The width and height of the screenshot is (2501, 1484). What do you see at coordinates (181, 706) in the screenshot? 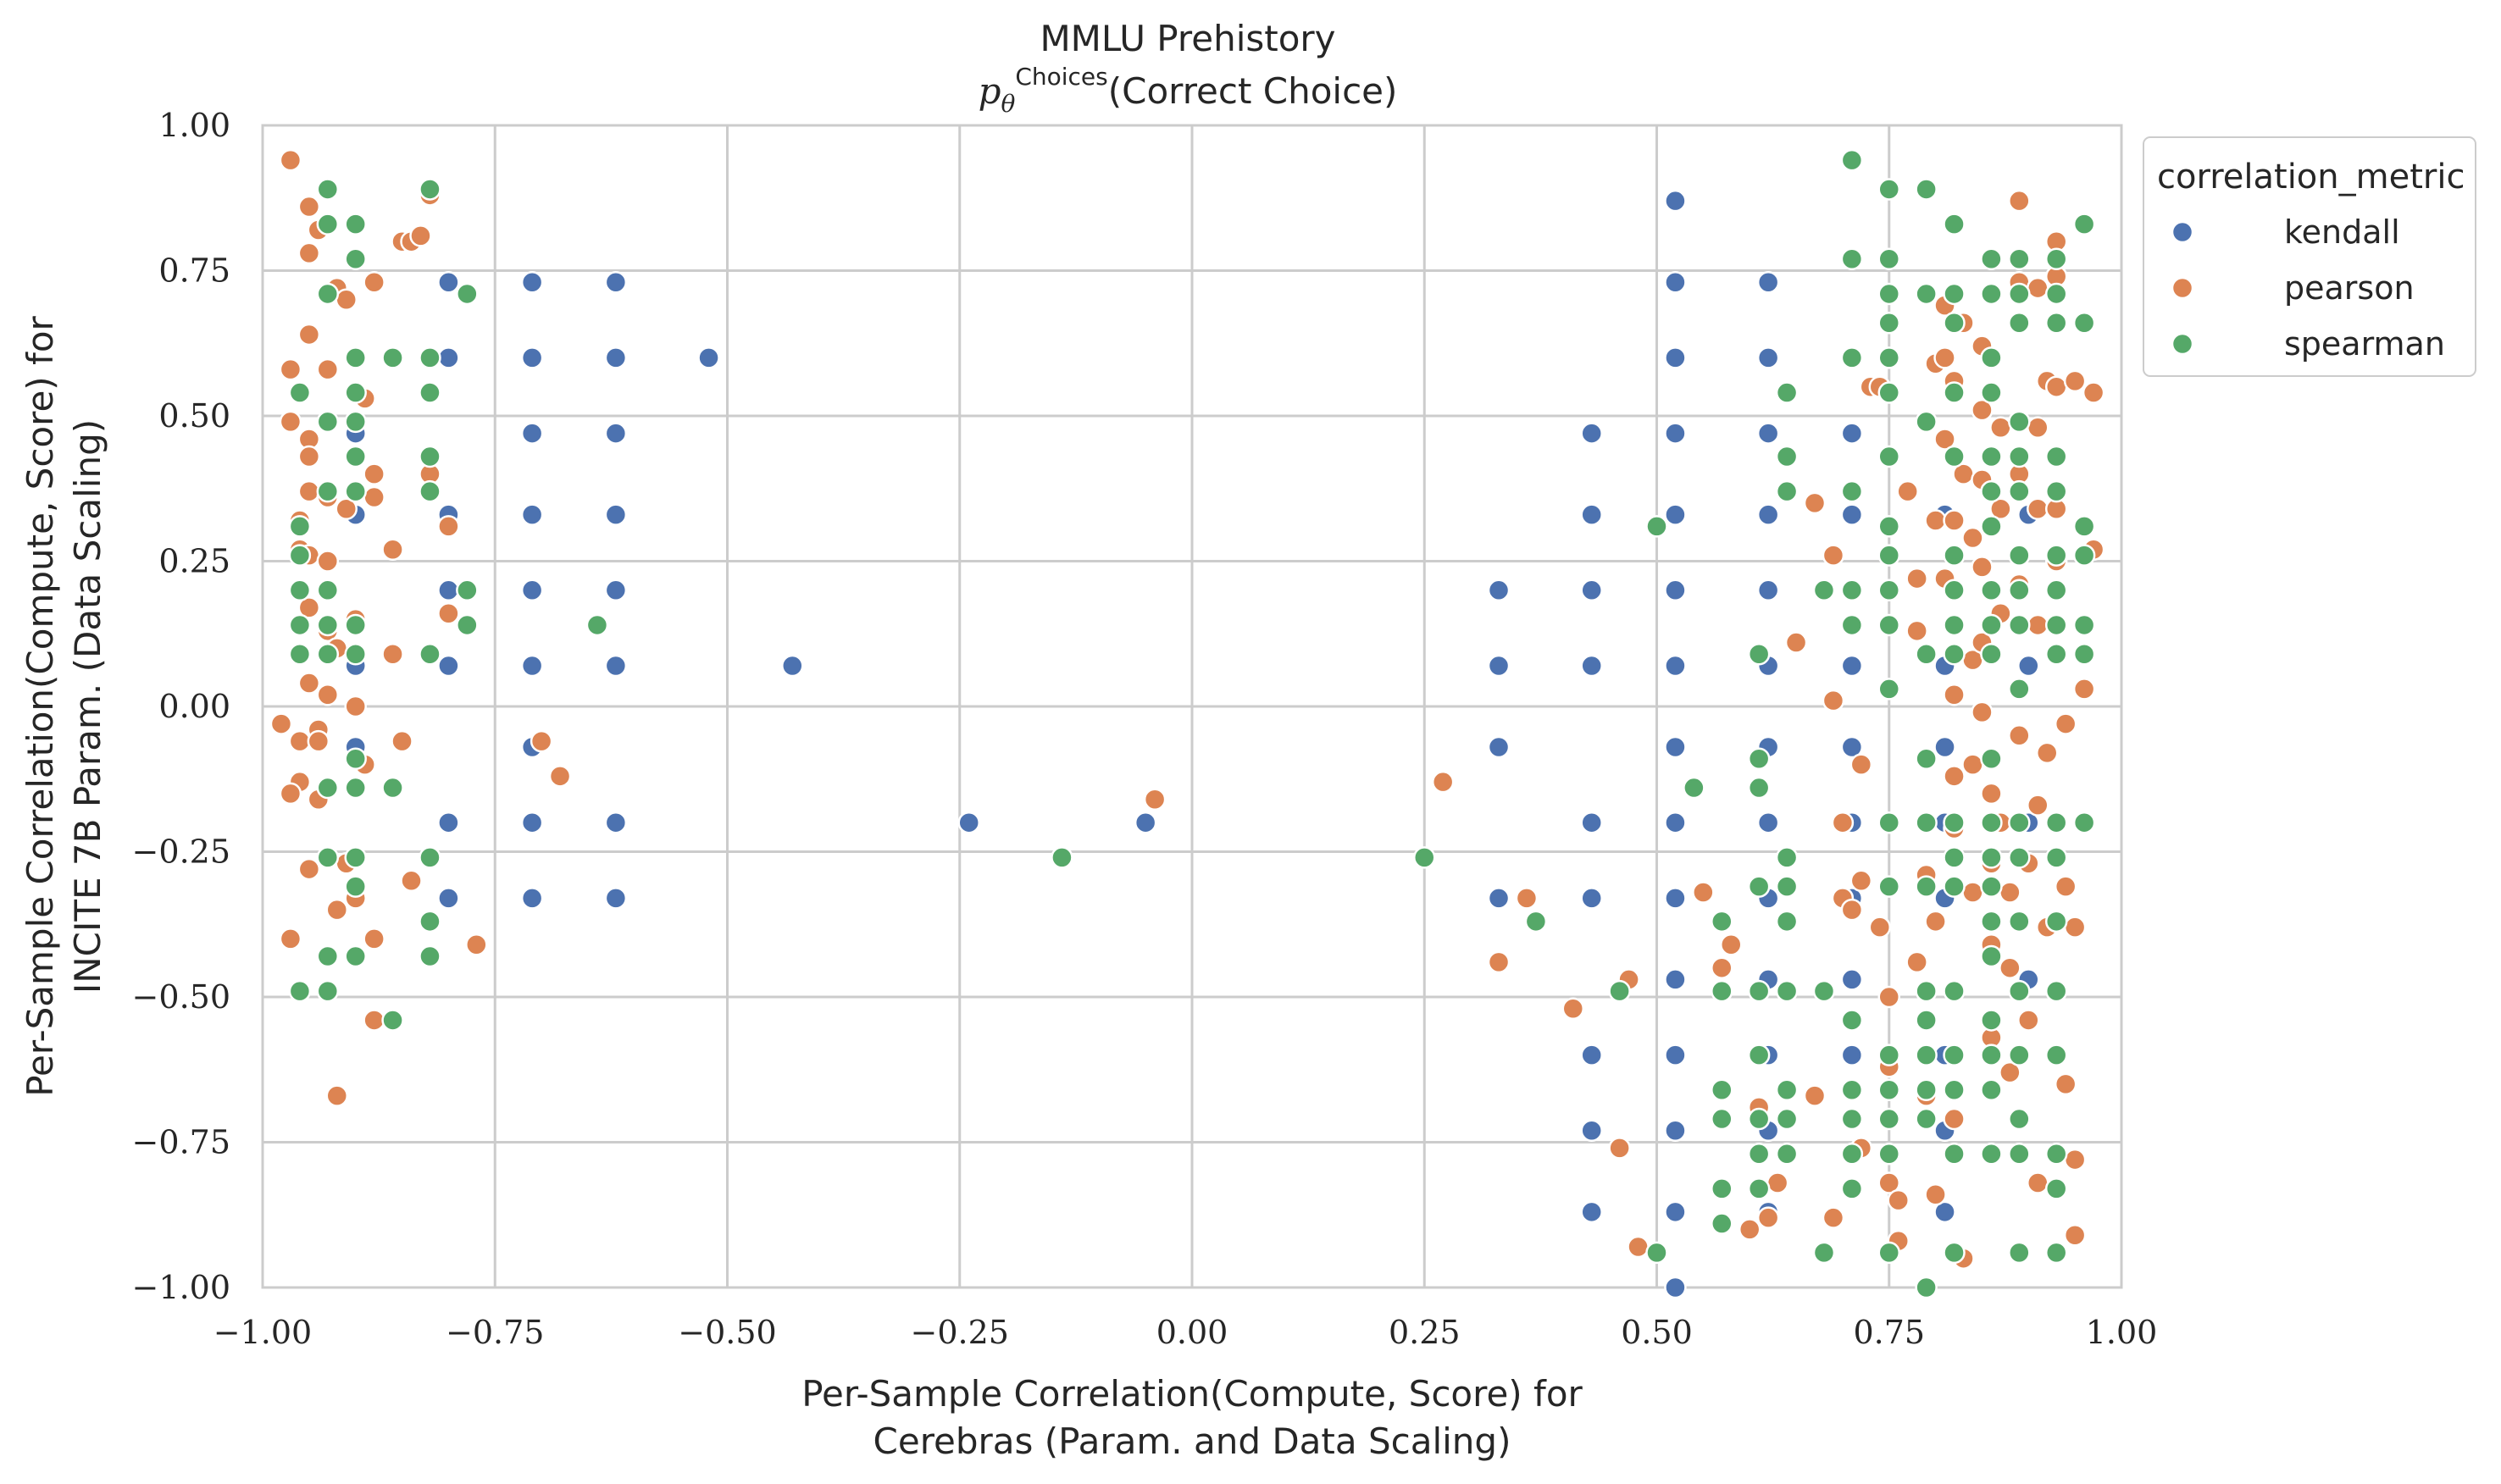
I see `y-tick-labels: −1.00 −0.75 −0.50 −0.25 0.00 0.25 0.50 0.75 1.00` at bounding box center [181, 706].